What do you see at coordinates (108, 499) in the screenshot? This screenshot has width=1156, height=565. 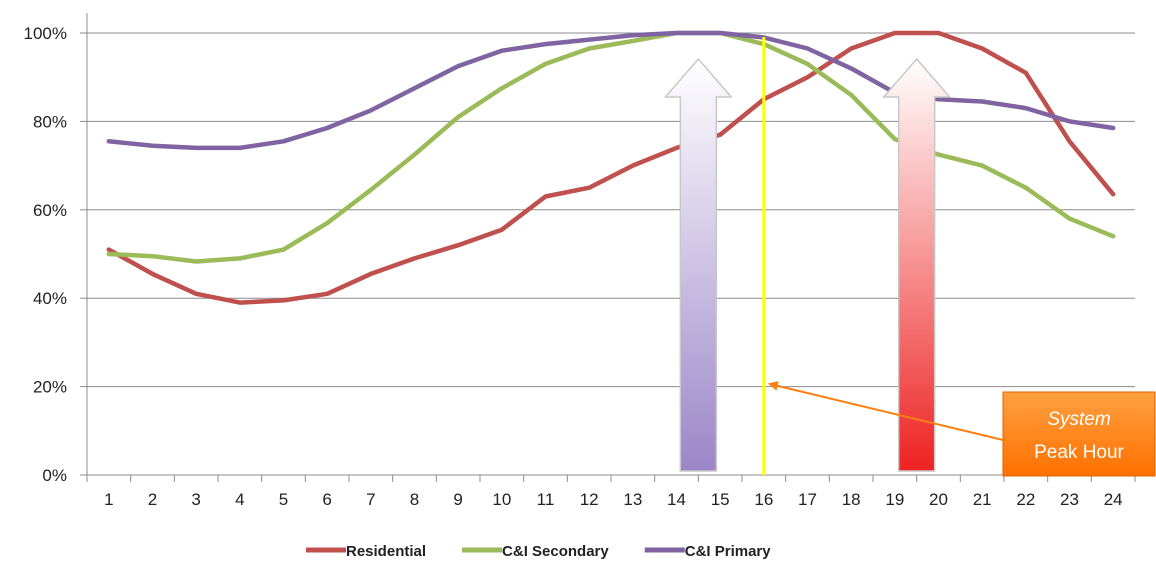 I see `x-tick-label: 1` at bounding box center [108, 499].